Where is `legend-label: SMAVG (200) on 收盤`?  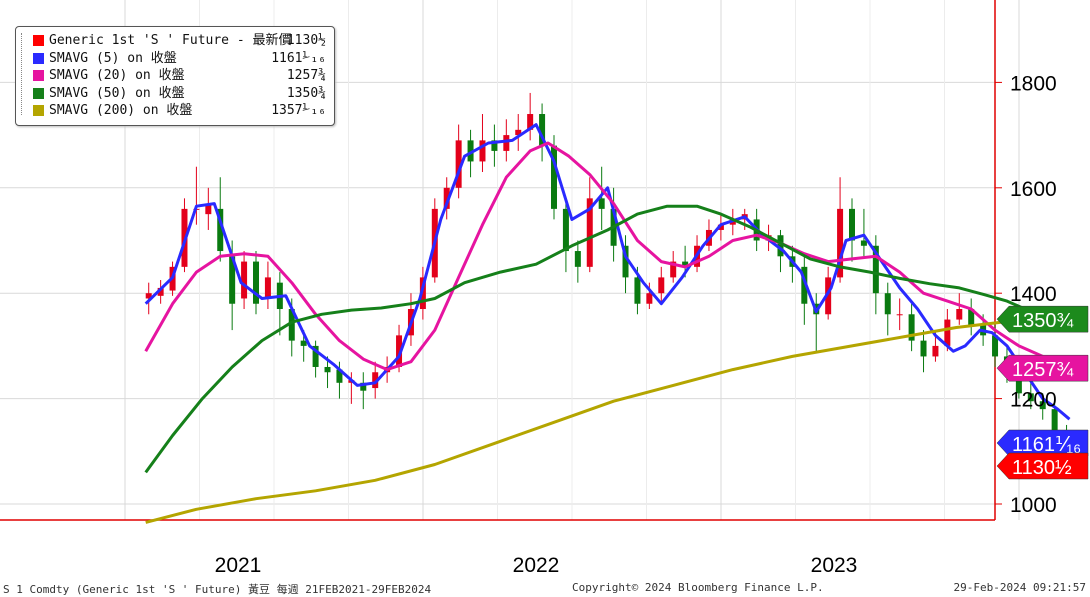
legend-label: SMAVG (200) on 收盤 is located at coordinates (121, 110).